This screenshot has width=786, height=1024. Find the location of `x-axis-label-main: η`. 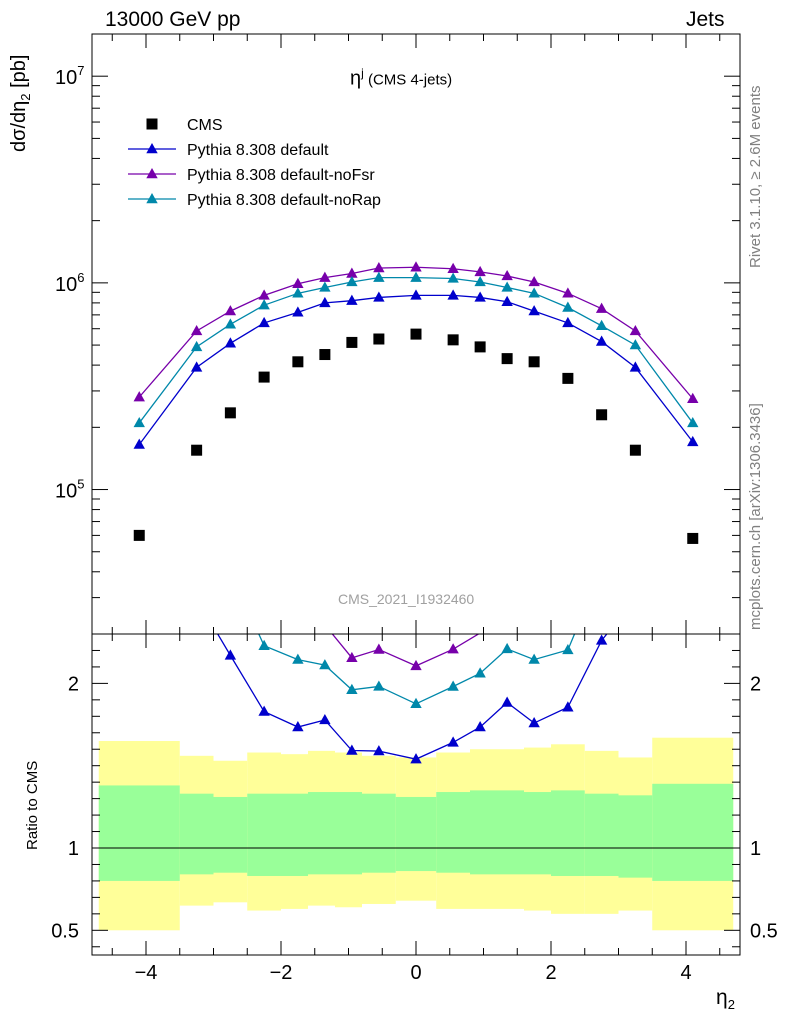

x-axis-label-main: η is located at coordinates (722, 997).